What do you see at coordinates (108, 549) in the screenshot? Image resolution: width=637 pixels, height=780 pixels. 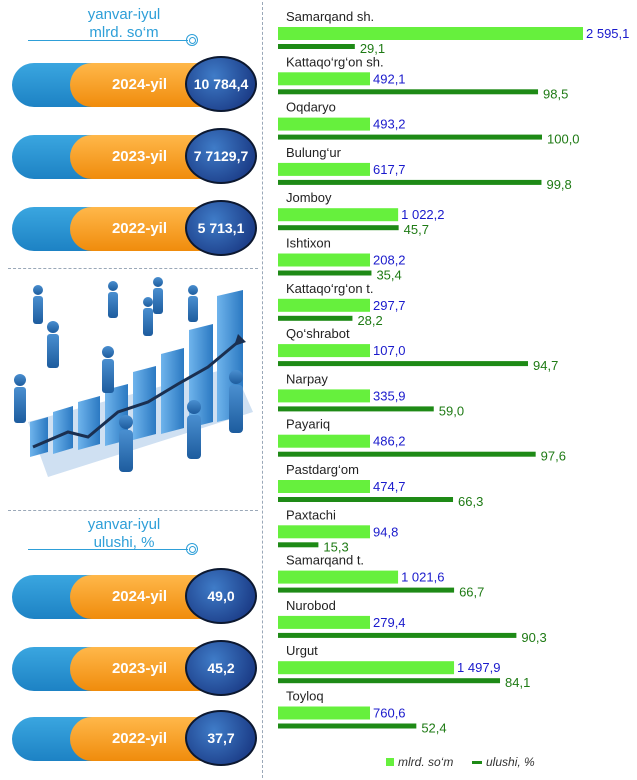 I see `bottom-header-line` at bounding box center [108, 549].